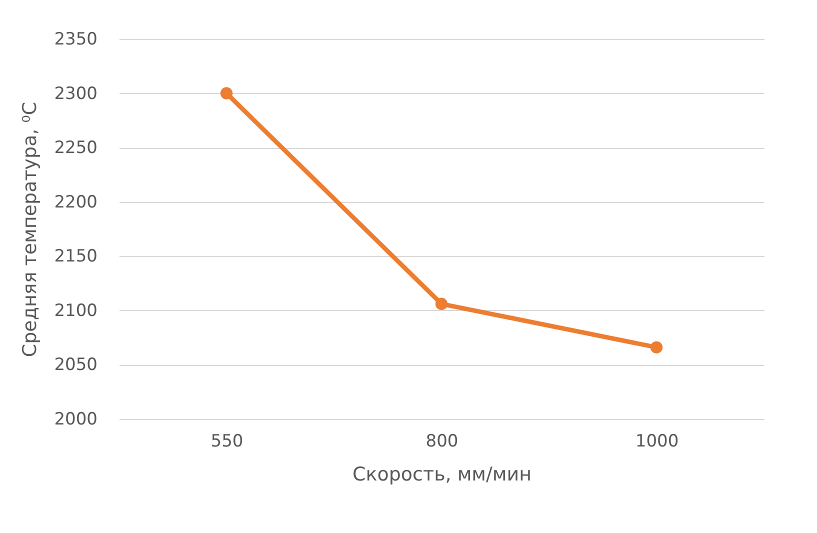 This screenshot has height=533, width=817. What do you see at coordinates (76, 365) in the screenshot?
I see `y-tick-label: 2050` at bounding box center [76, 365].